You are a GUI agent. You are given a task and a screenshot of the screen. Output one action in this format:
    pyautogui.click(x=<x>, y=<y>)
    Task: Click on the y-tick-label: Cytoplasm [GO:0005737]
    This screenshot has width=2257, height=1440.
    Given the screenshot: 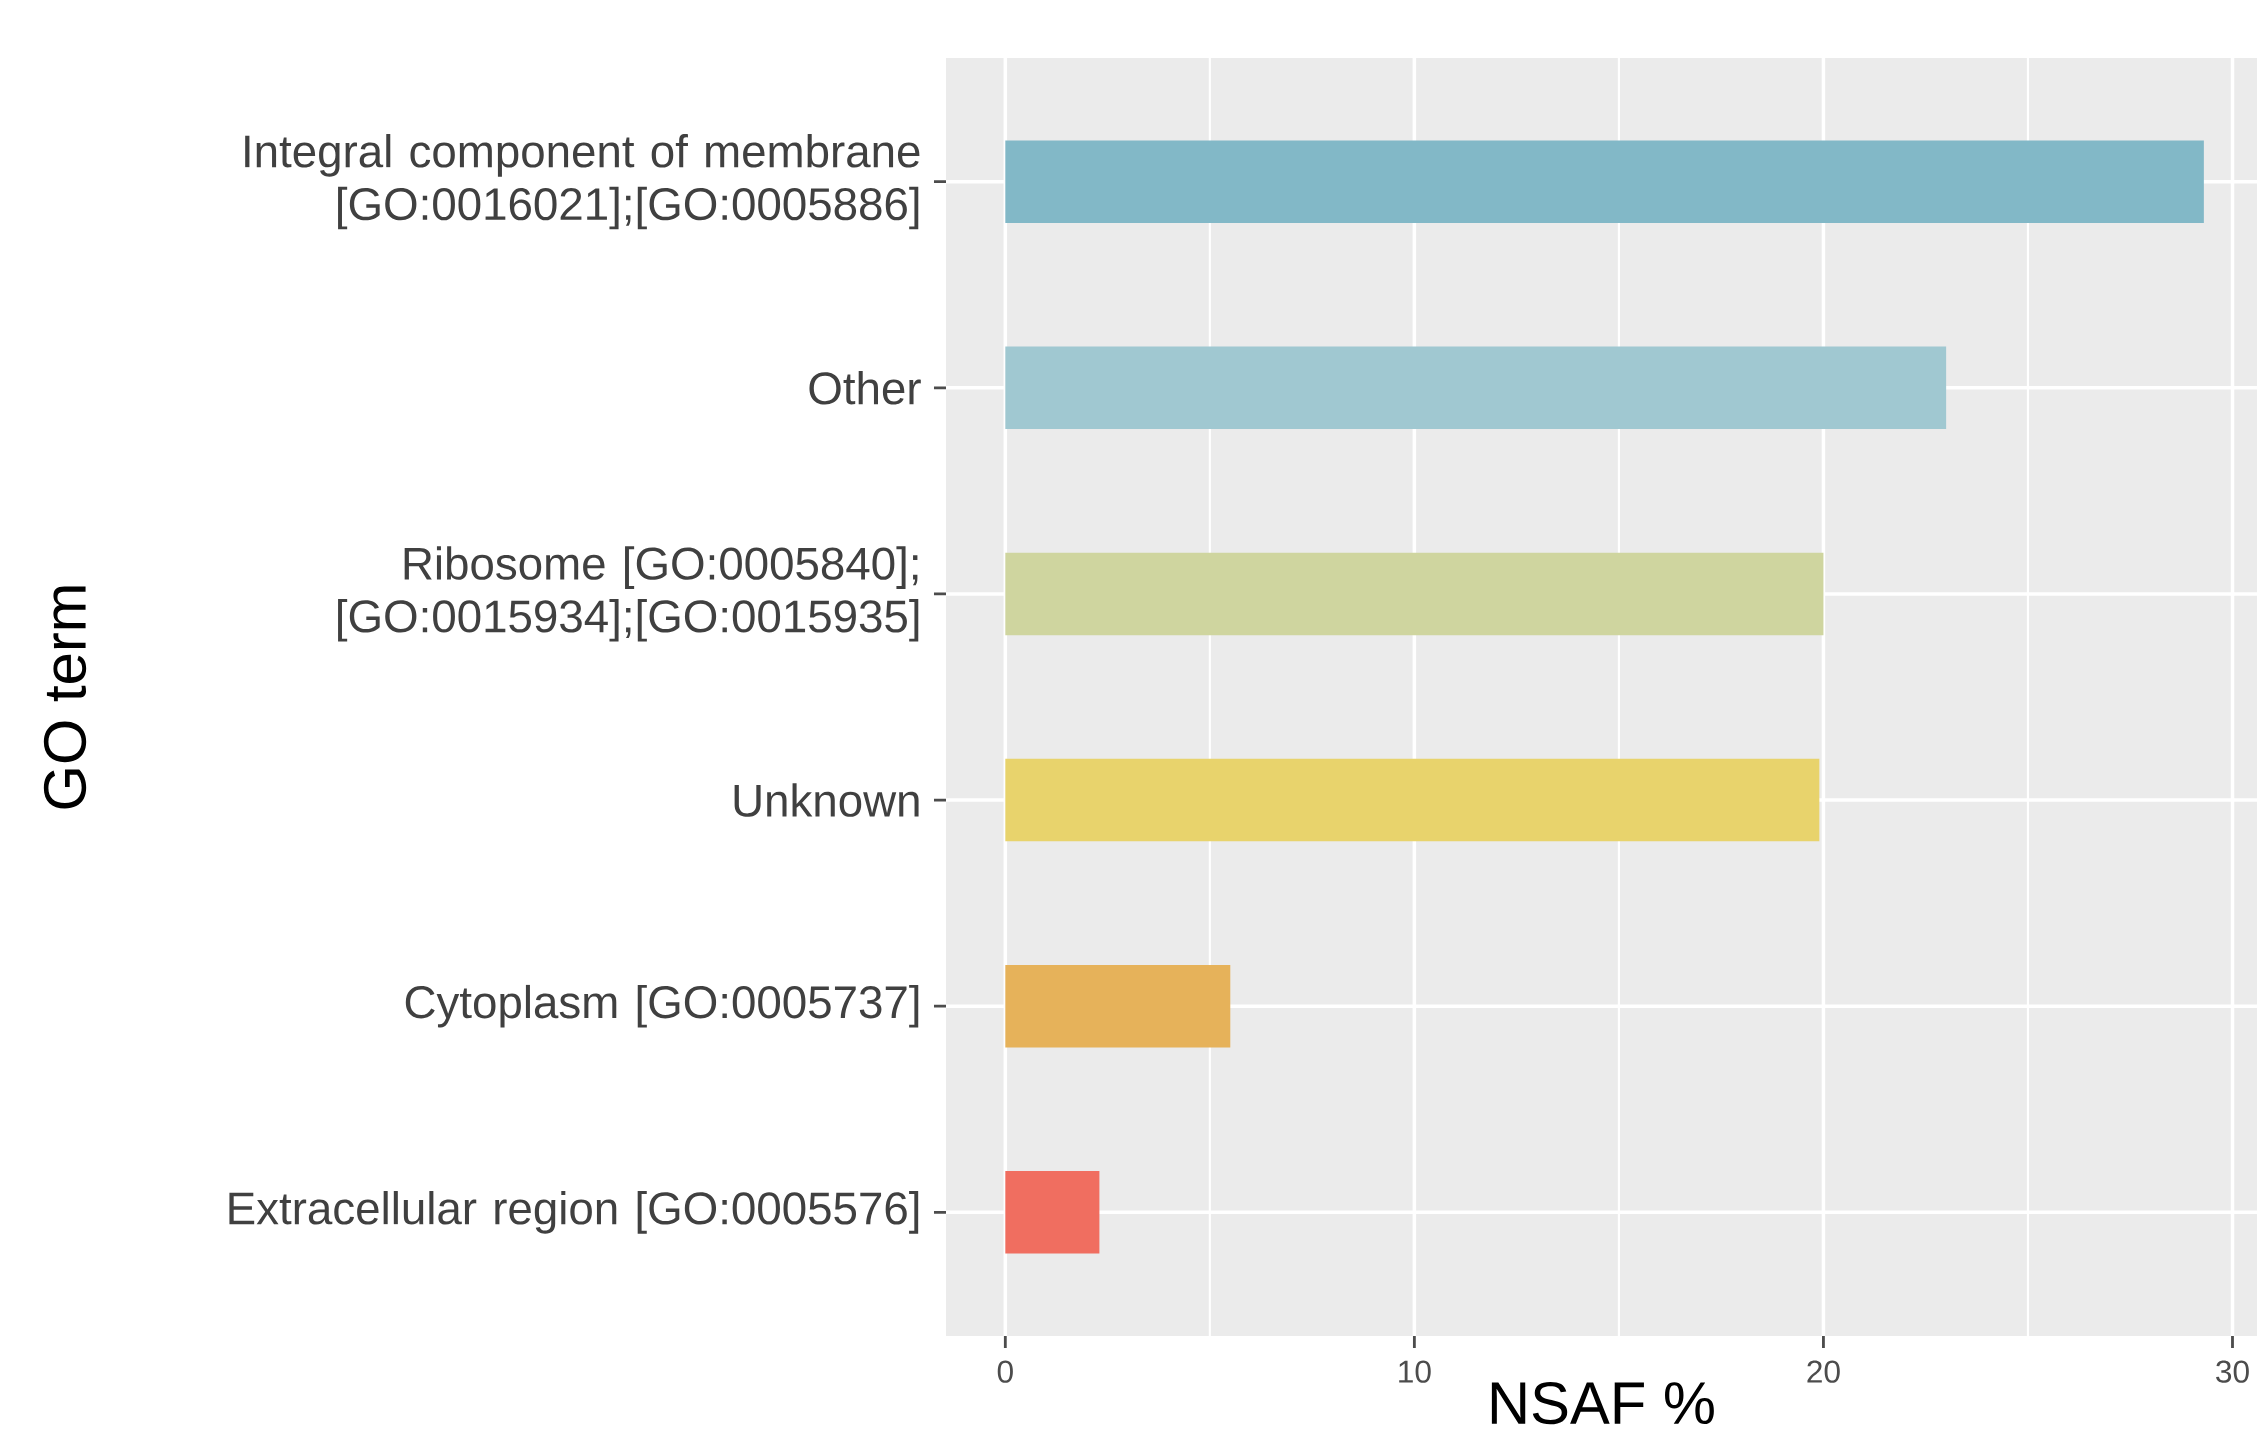 What is the action you would take?
    pyautogui.click(x=662, y=1006)
    